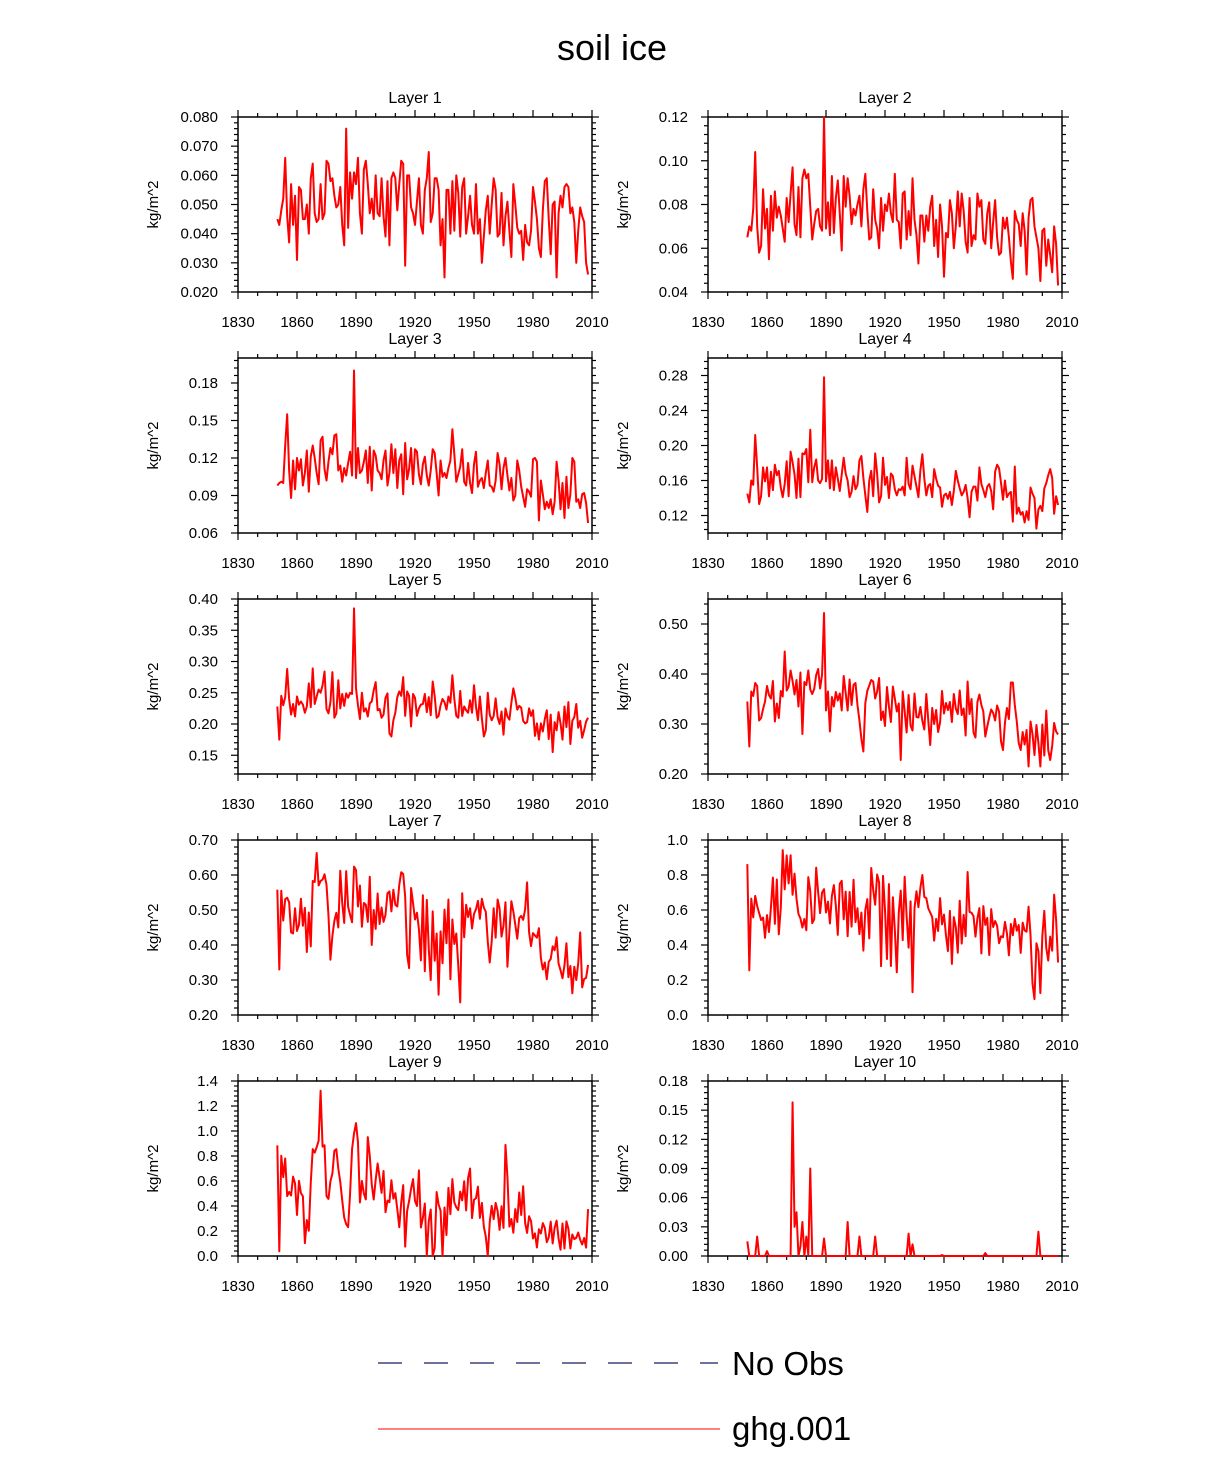 The height and width of the screenshot is (1470, 1224). Describe the element at coordinates (532, 322) in the screenshot. I see `layer-1-xtick-label: 1980` at that location.